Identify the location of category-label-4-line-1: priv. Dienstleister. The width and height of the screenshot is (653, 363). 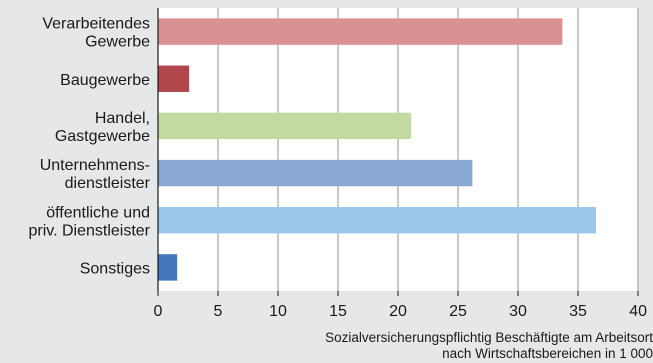
(89, 230).